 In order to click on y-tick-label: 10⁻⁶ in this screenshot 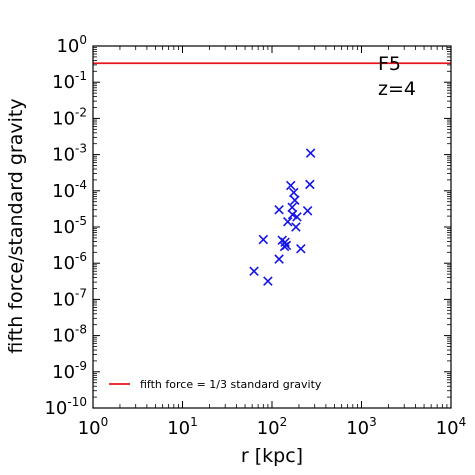, I will do `click(69, 262)`.